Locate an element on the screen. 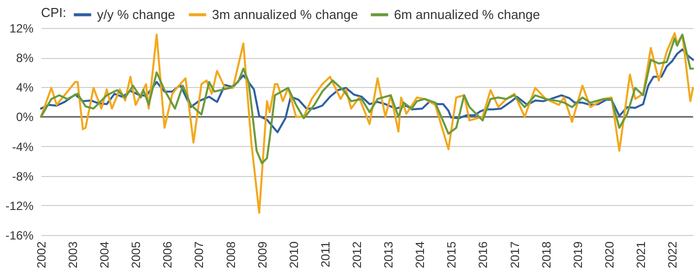 The width and height of the screenshot is (700, 272). x-tick-label: 2016 is located at coordinates (483, 254).